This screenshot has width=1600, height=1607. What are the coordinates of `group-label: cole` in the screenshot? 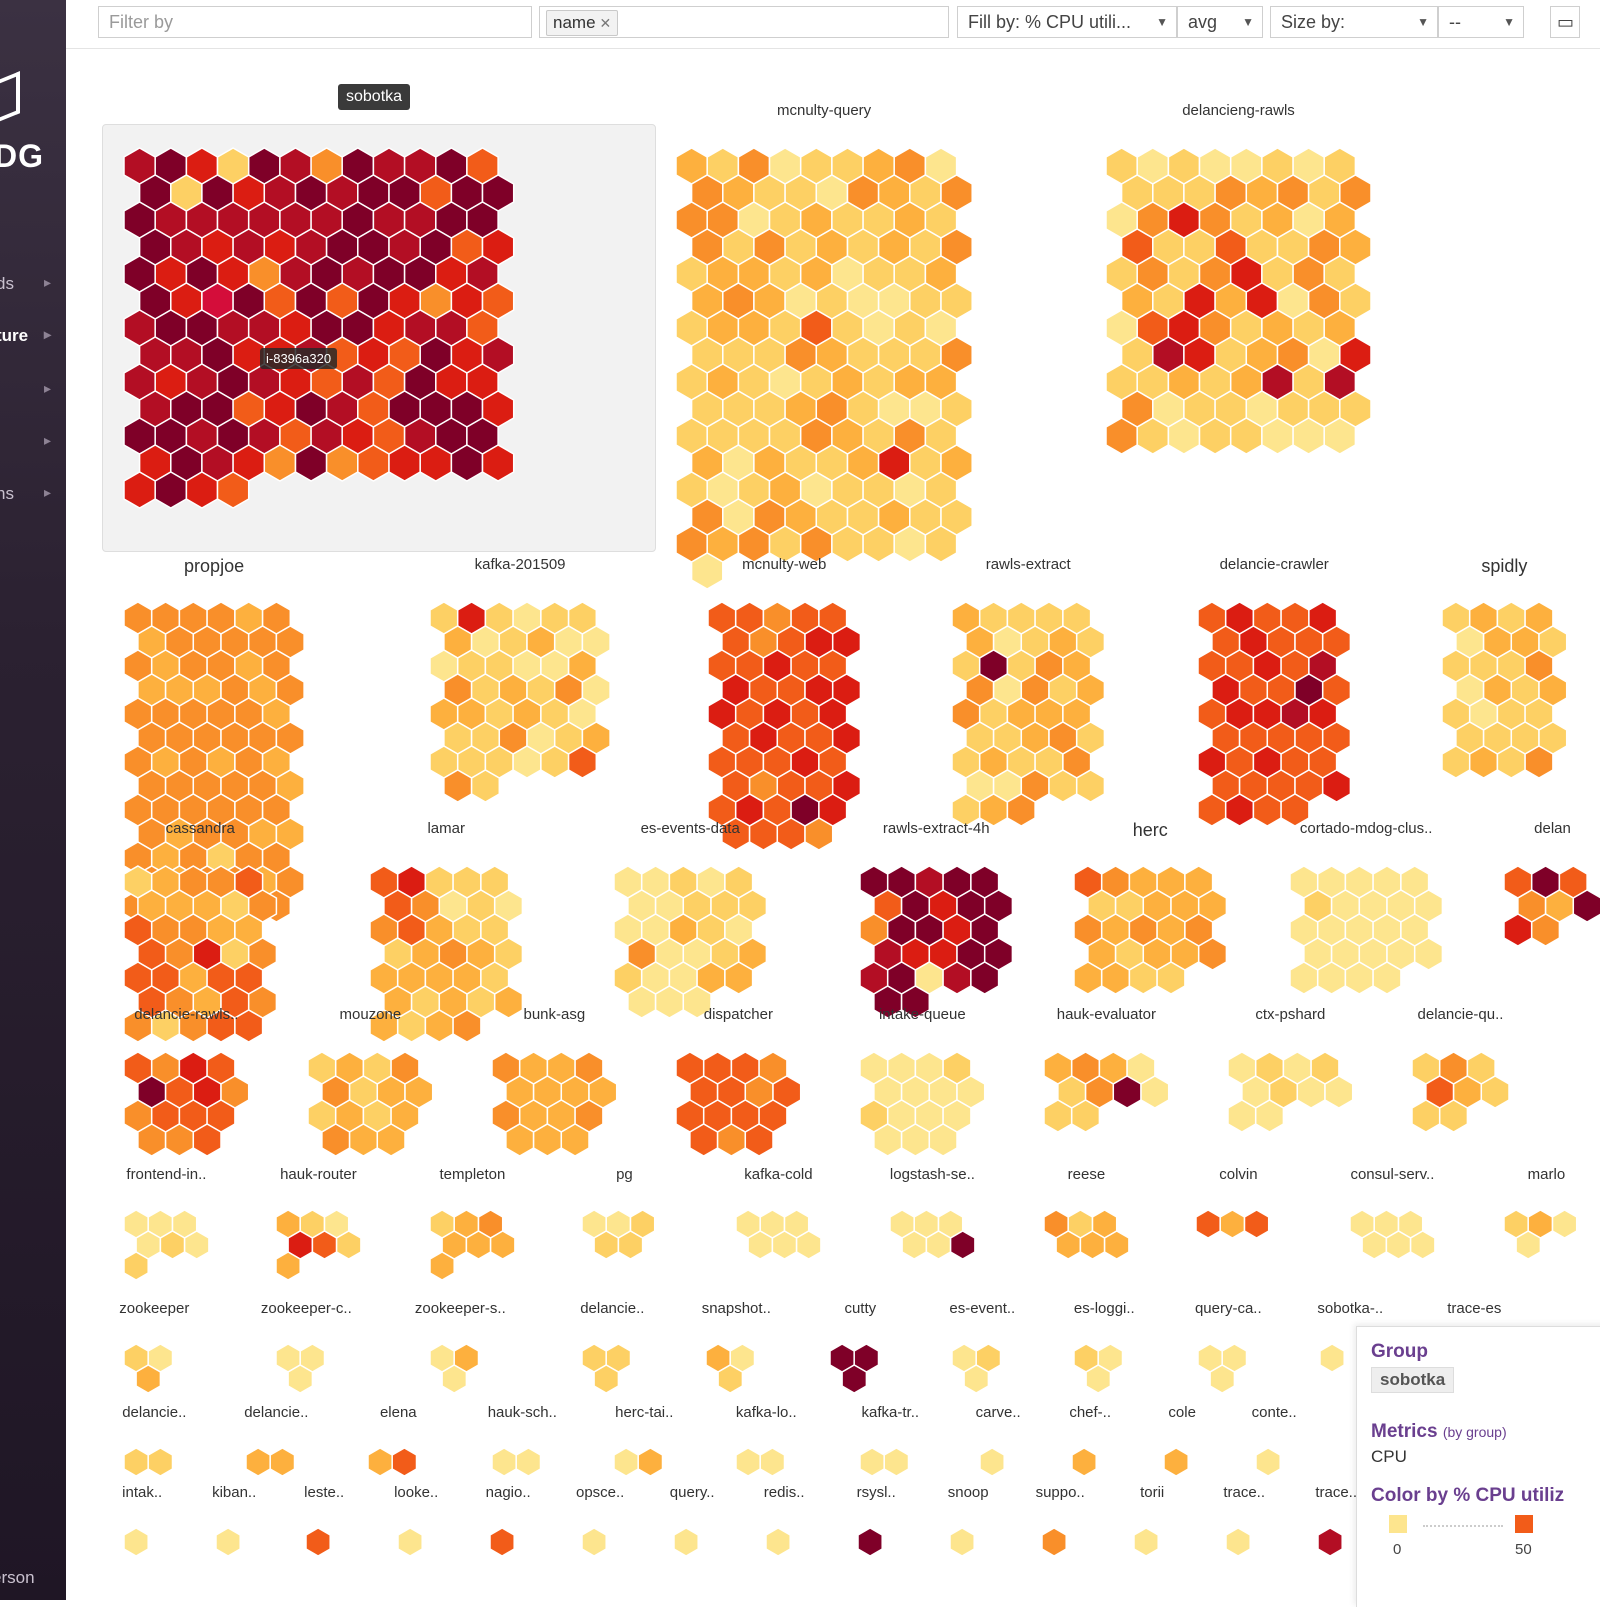 It's located at (1182, 1412).